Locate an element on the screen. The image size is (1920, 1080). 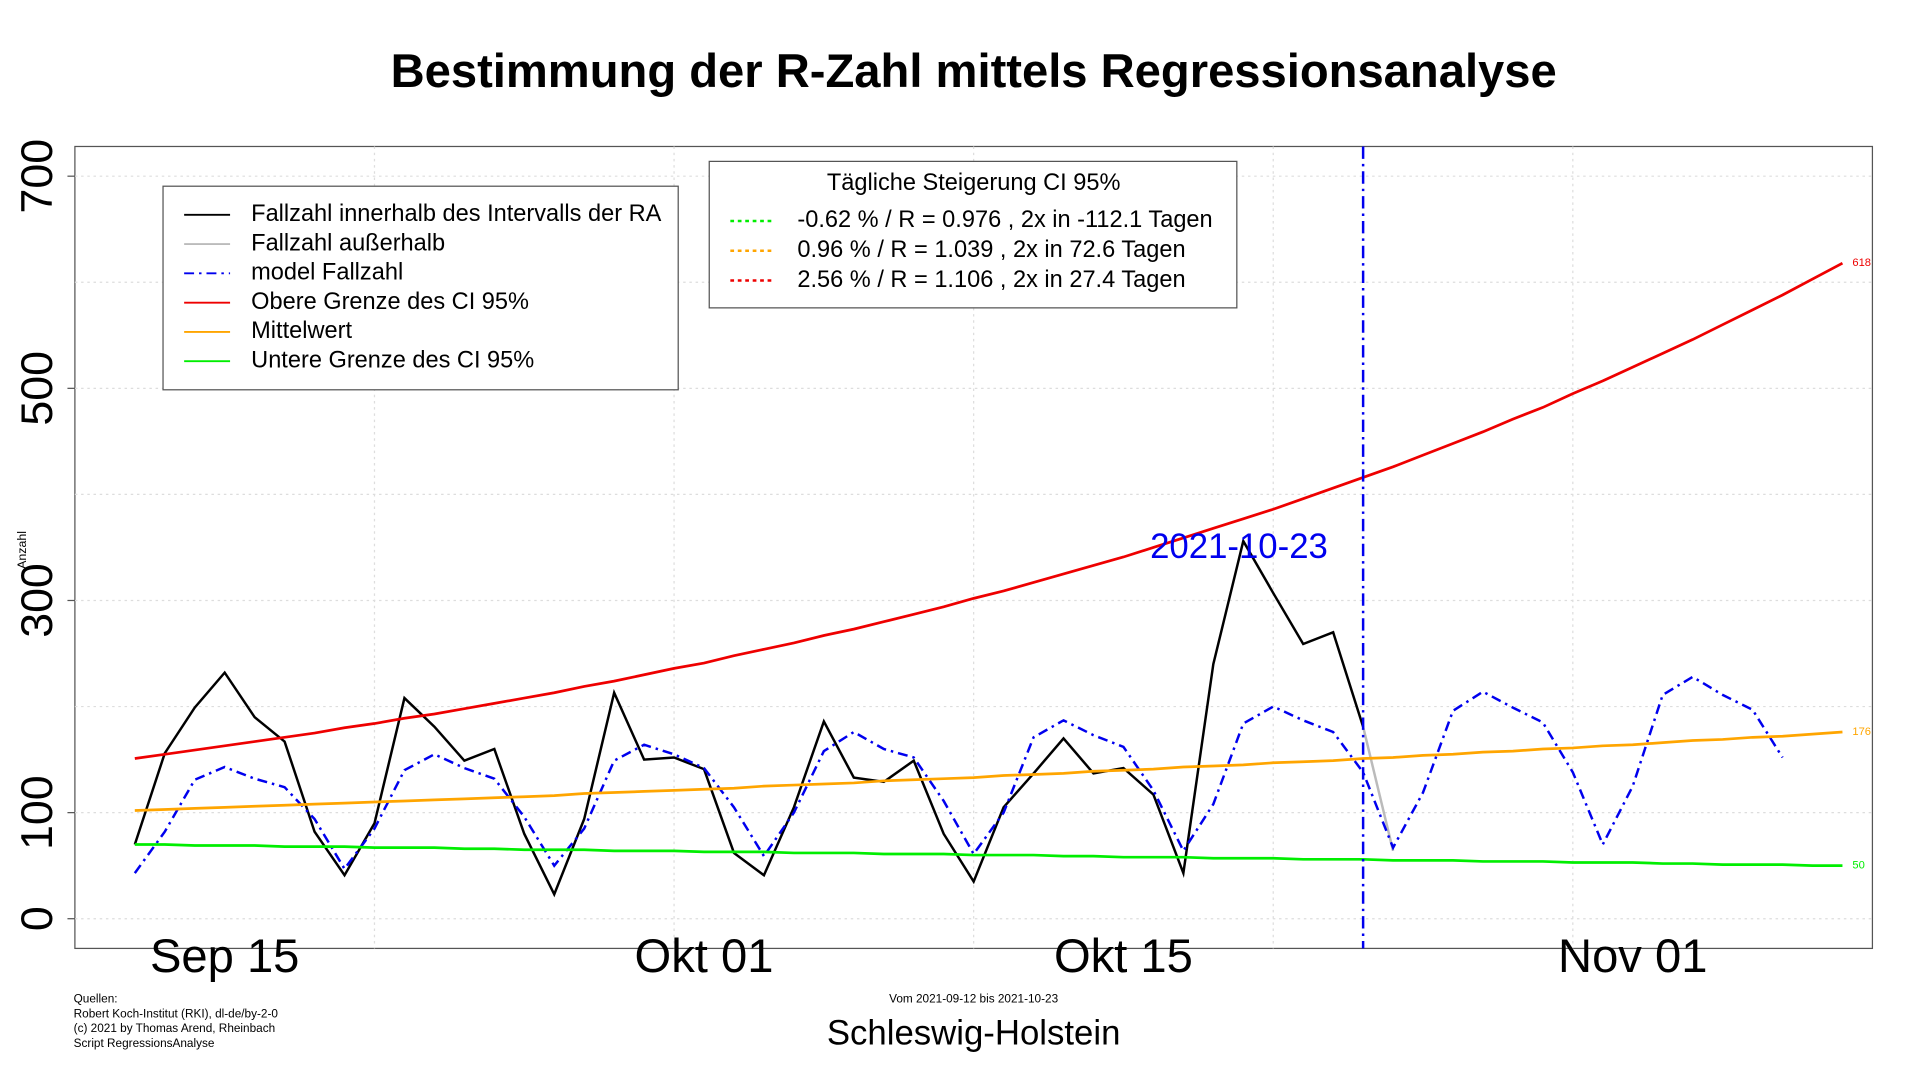
x-tick-label: Nov 01 is located at coordinates (1632, 955).